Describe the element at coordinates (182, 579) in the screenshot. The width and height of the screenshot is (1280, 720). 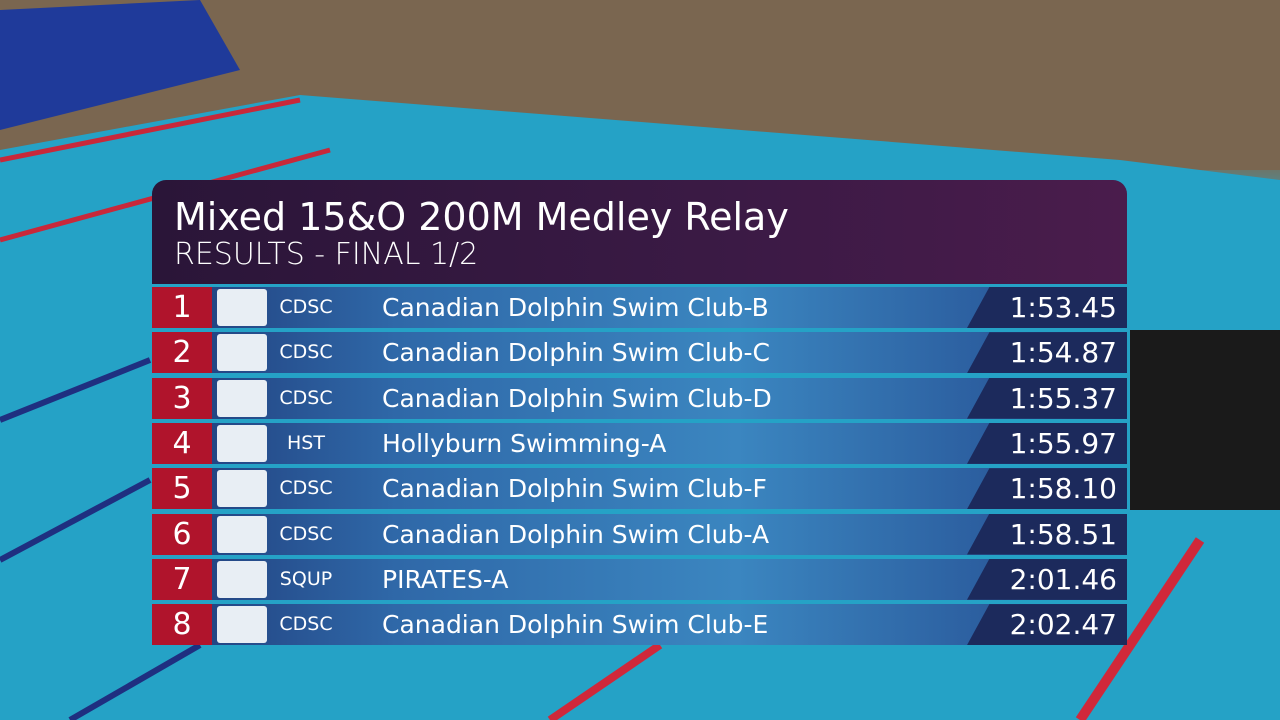
I see `rank: 7` at that location.